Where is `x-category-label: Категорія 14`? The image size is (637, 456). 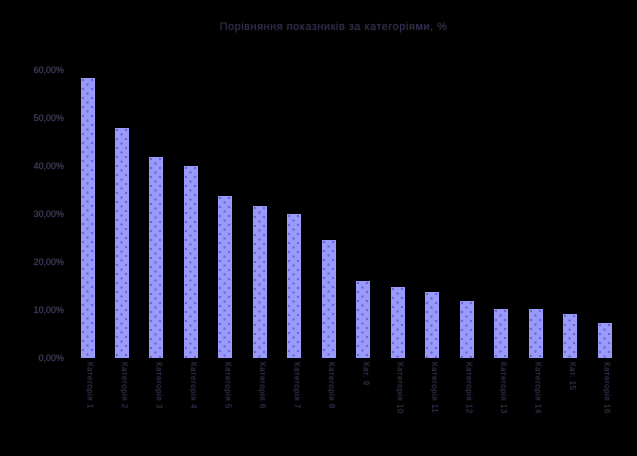
x-category-label: Категорія 14 is located at coordinates (538, 388).